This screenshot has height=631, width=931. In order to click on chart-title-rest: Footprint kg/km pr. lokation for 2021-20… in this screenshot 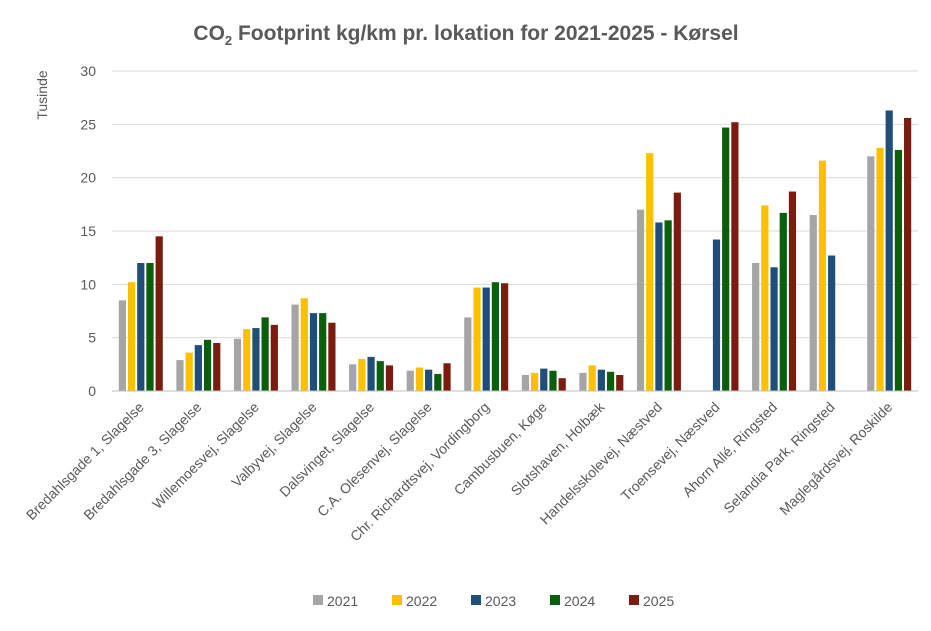, I will do `click(485, 33)`.